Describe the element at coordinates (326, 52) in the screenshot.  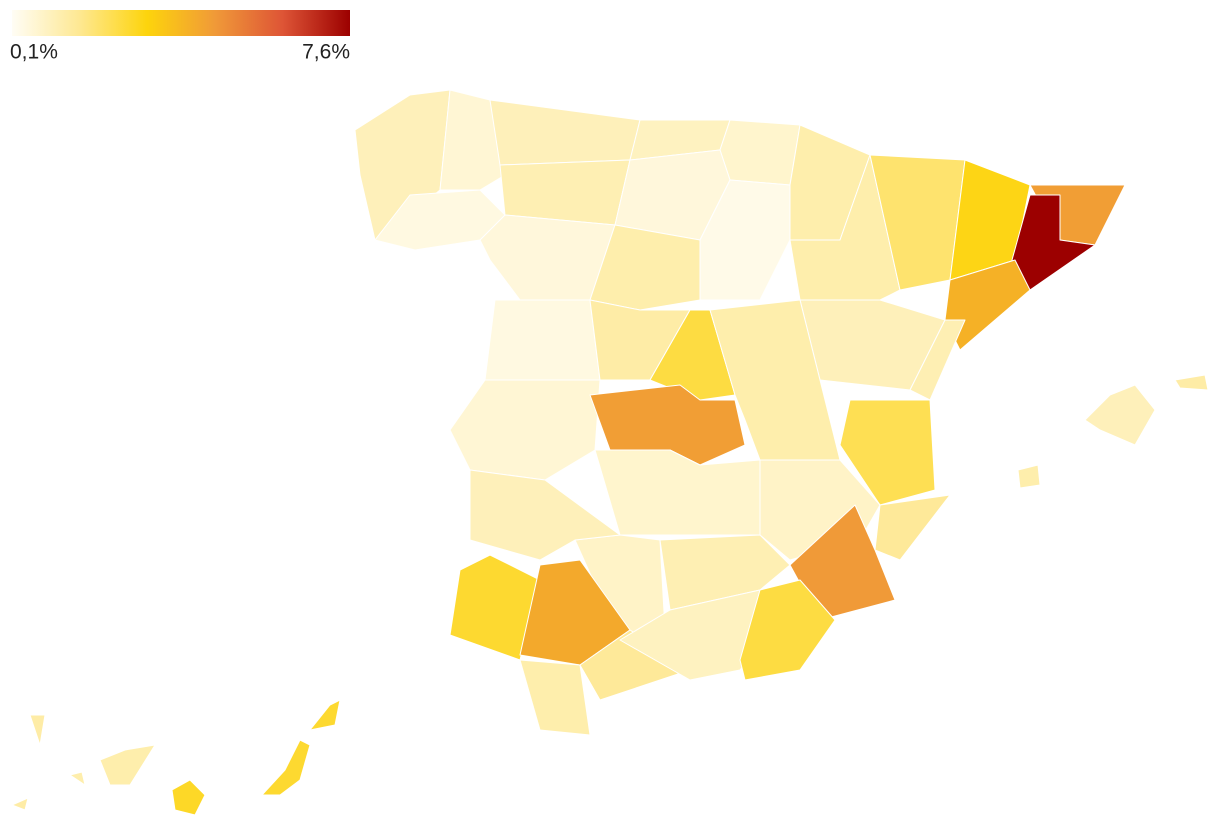
I see `colorbar-label: 7,6%` at that location.